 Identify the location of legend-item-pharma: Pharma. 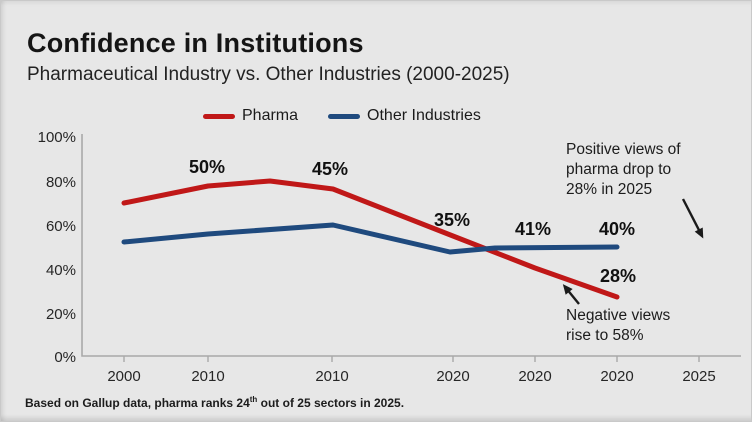
(250, 116).